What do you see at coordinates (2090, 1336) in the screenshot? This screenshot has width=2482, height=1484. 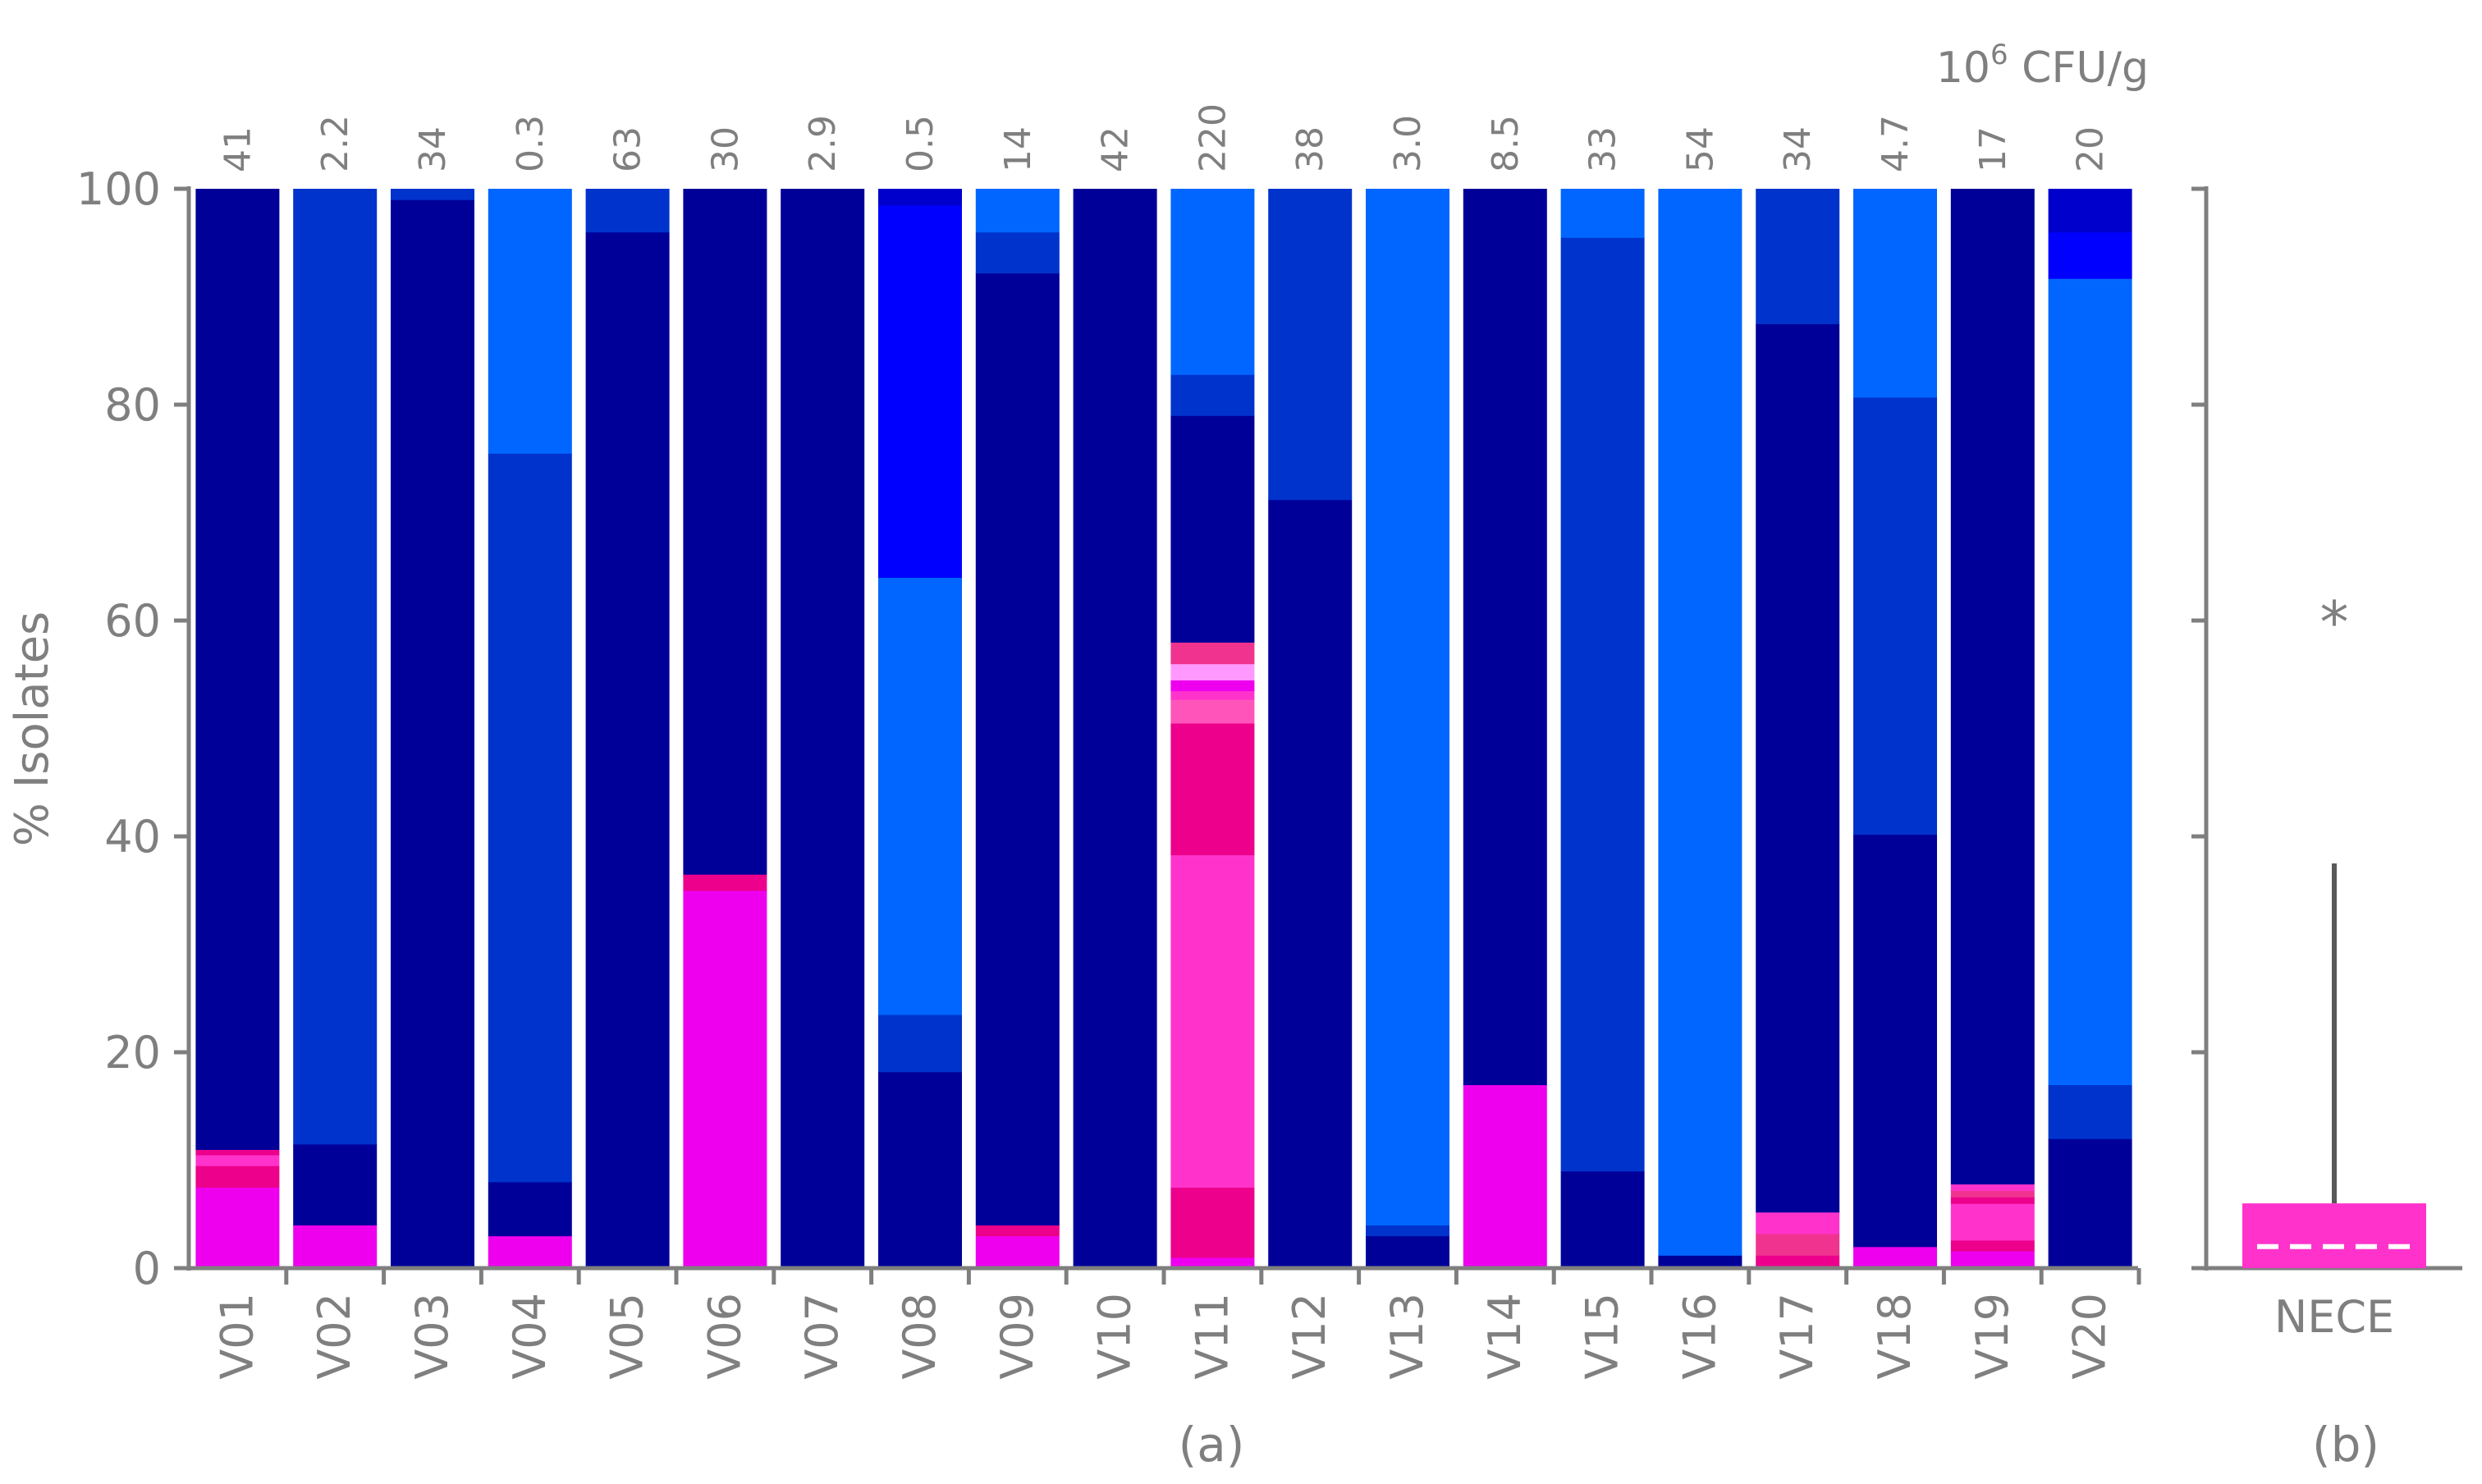 I see `x-label-v20: V20` at bounding box center [2090, 1336].